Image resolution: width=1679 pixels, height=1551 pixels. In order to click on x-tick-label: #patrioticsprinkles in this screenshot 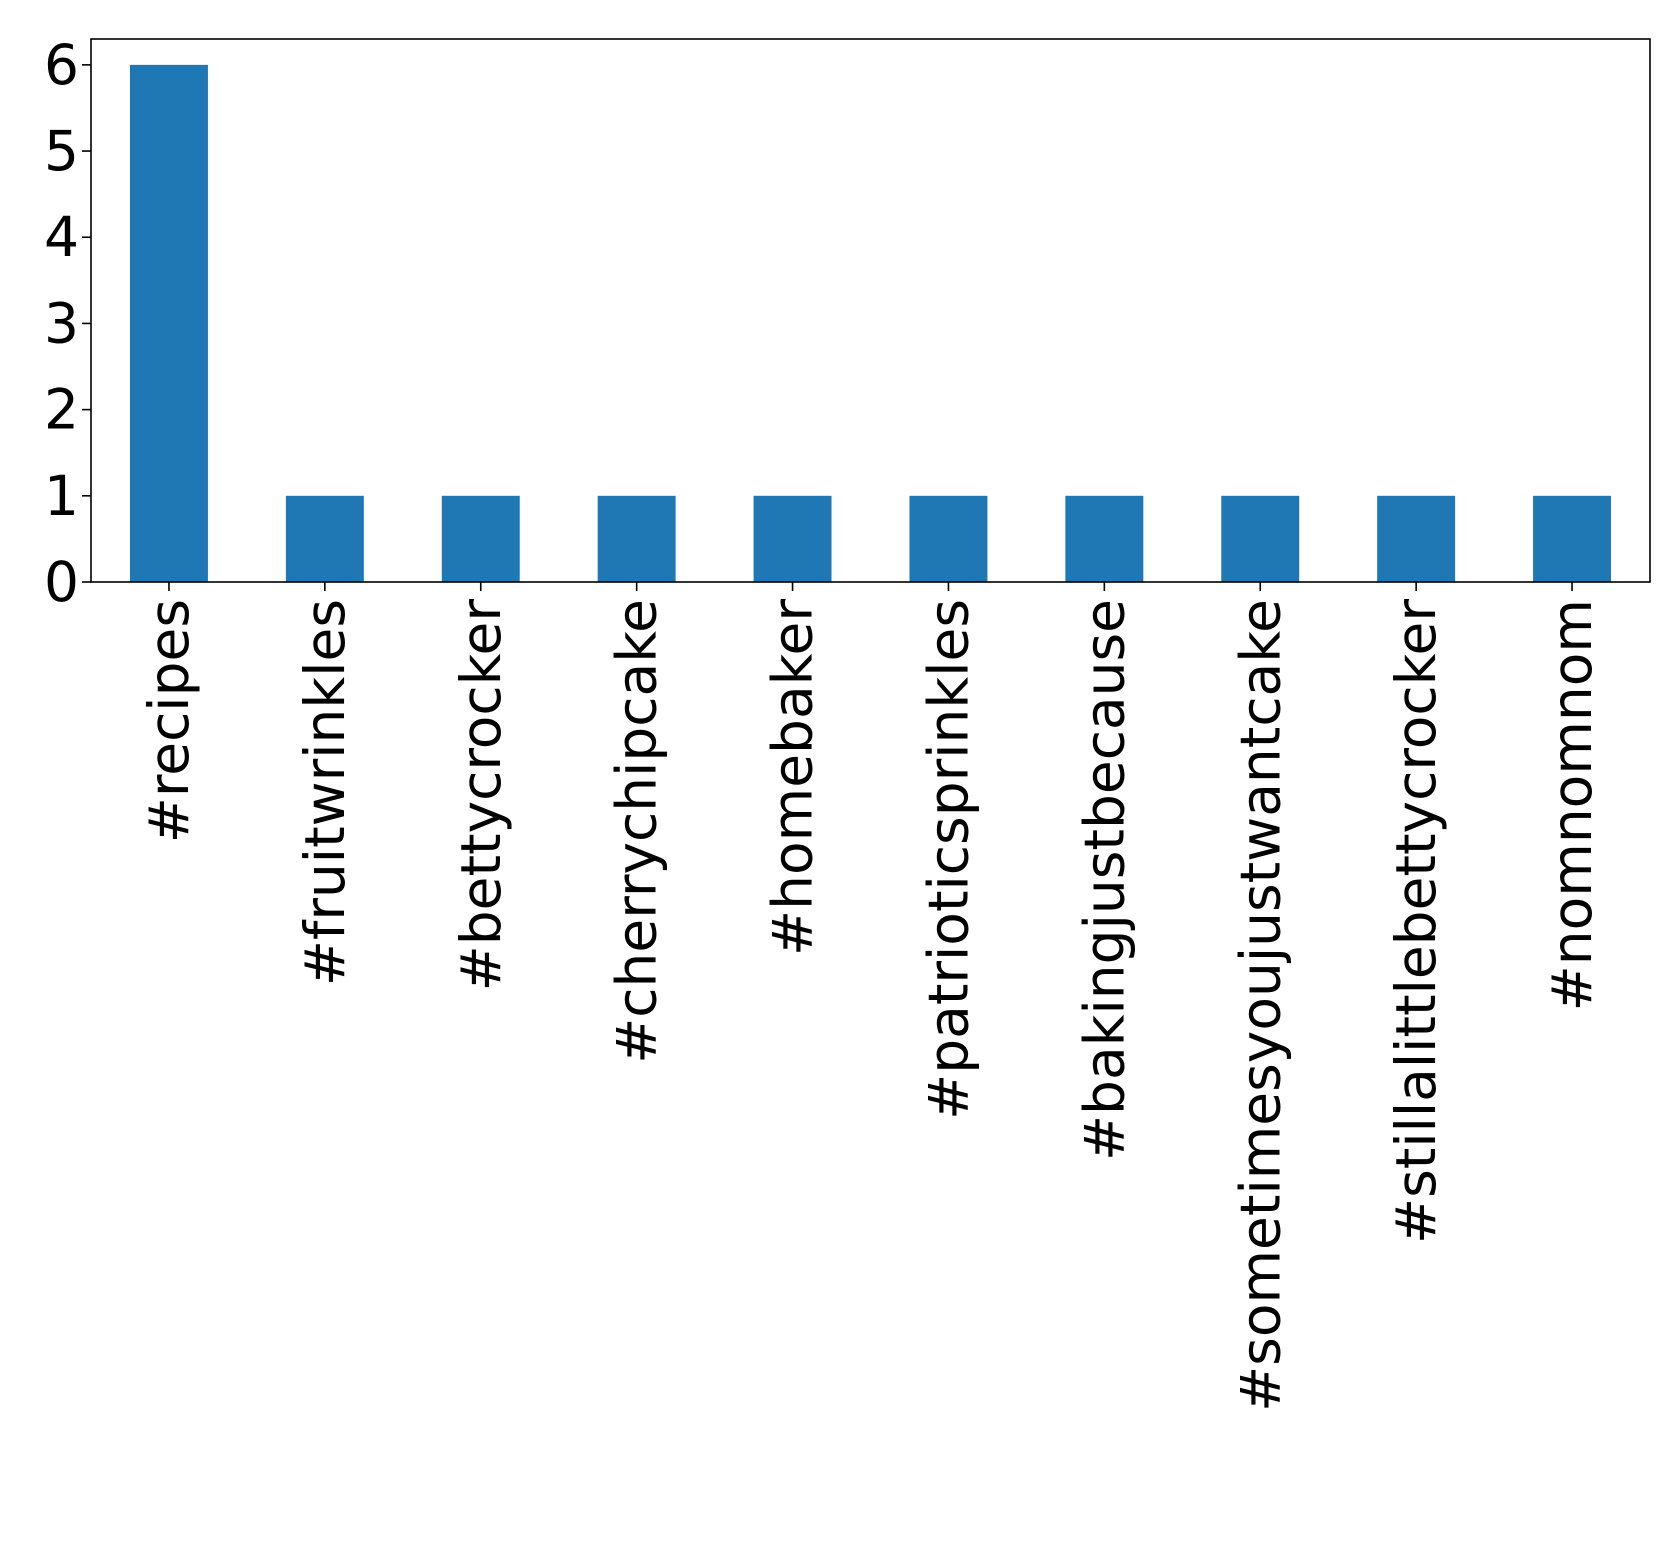, I will do `click(948, 859)`.